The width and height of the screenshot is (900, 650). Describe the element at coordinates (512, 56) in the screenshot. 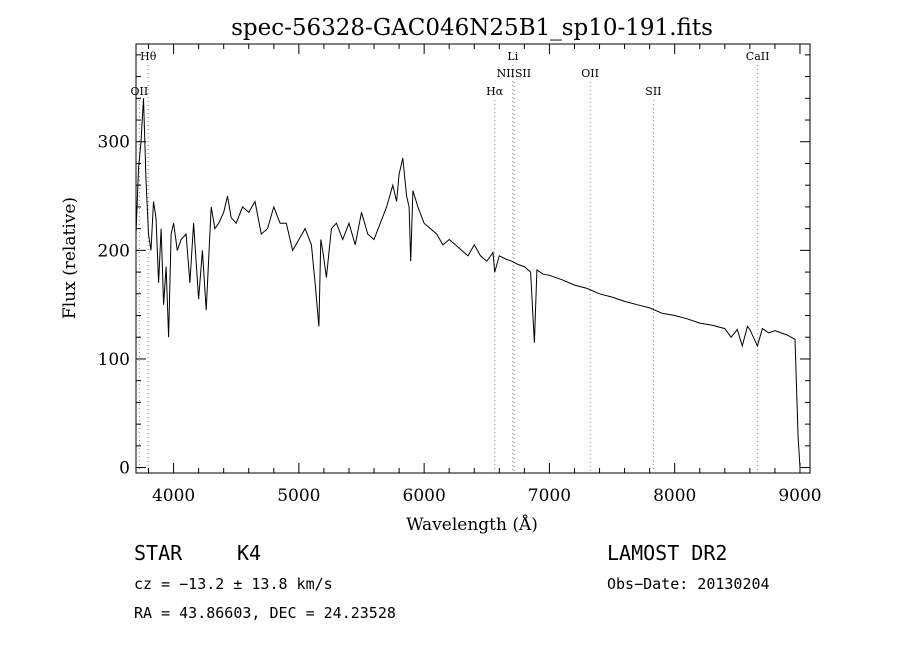

I see `line-marker-label: Li` at that location.